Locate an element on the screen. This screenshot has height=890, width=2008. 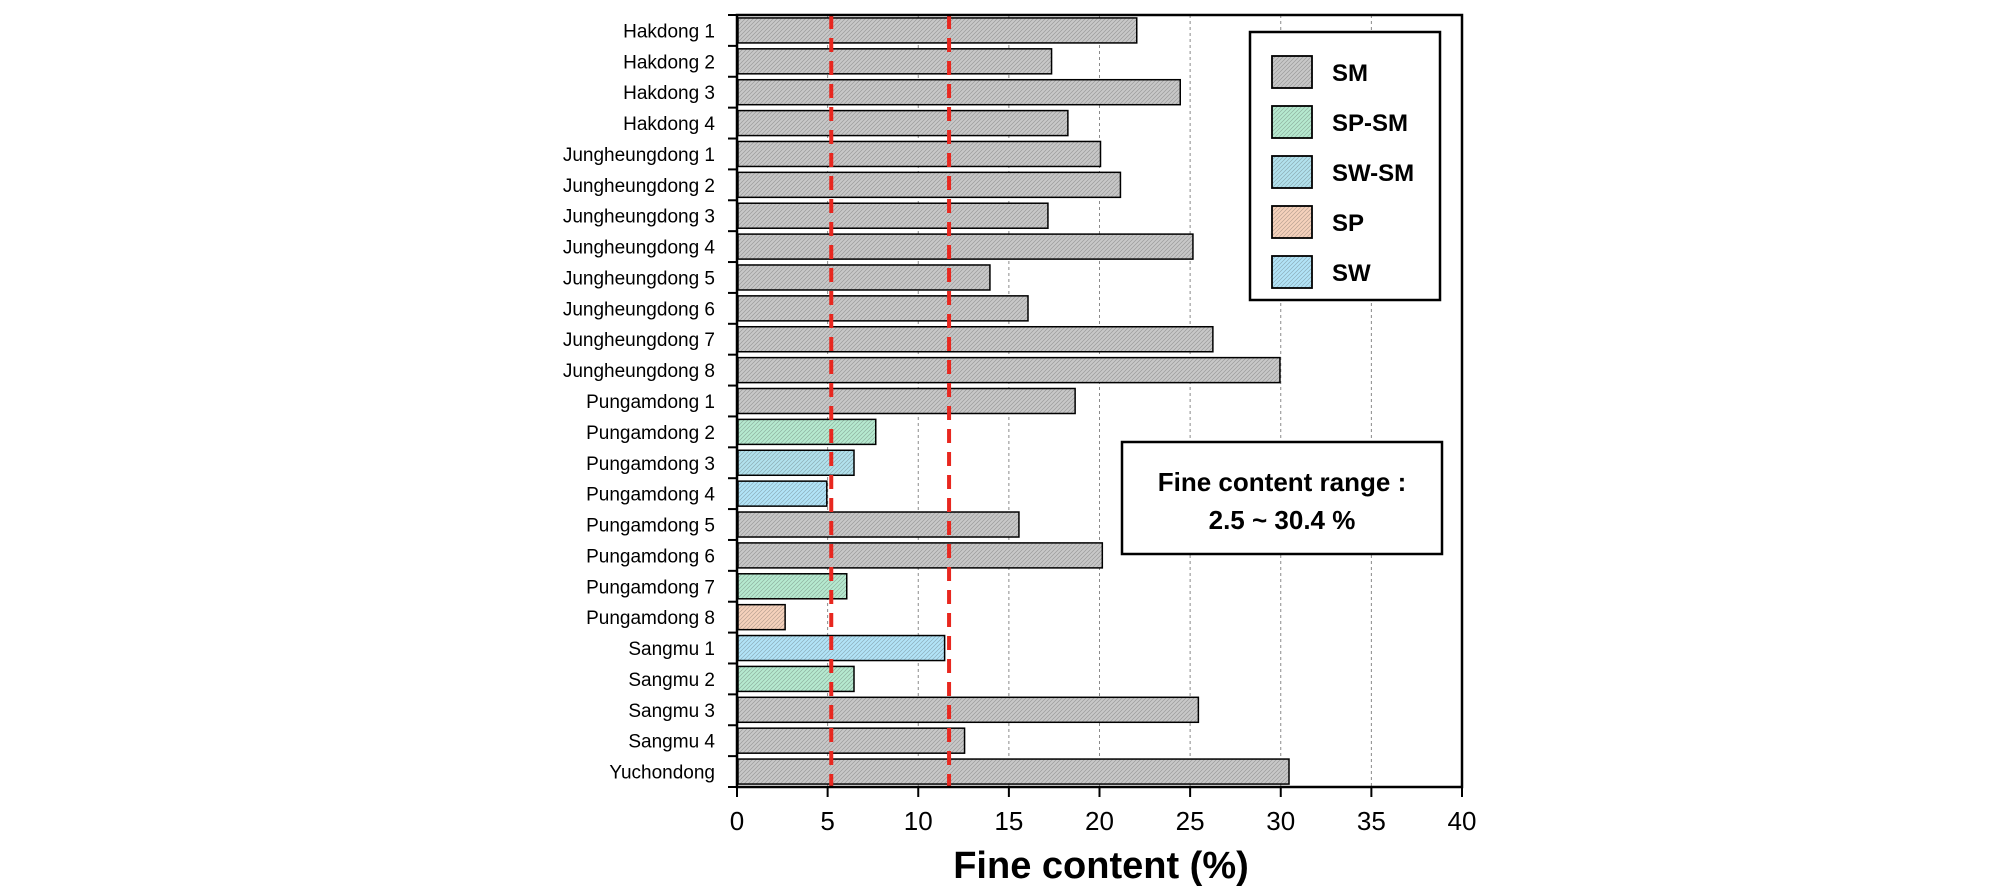
x-tick-label: 20 is located at coordinates (1099, 821).